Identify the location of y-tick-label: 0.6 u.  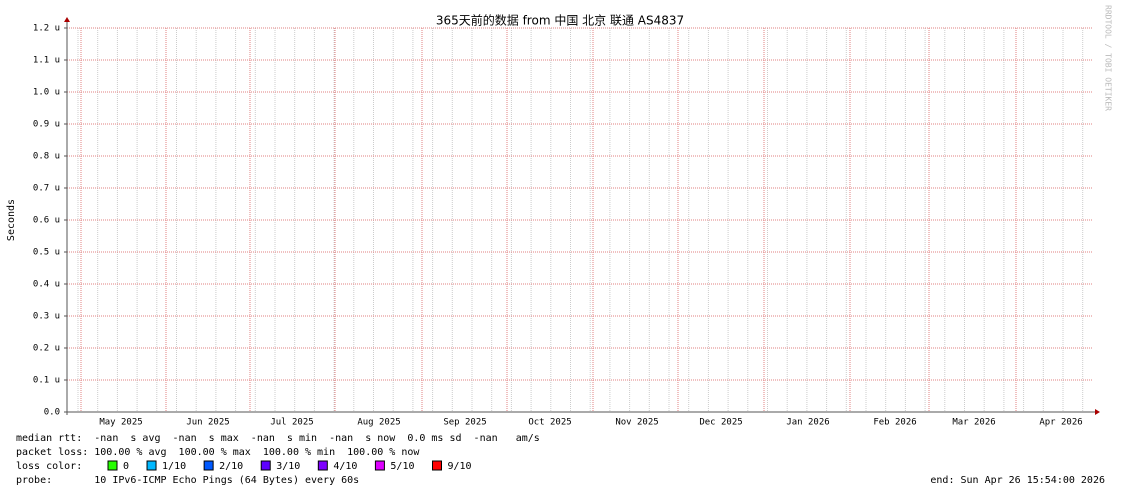
(46, 221).